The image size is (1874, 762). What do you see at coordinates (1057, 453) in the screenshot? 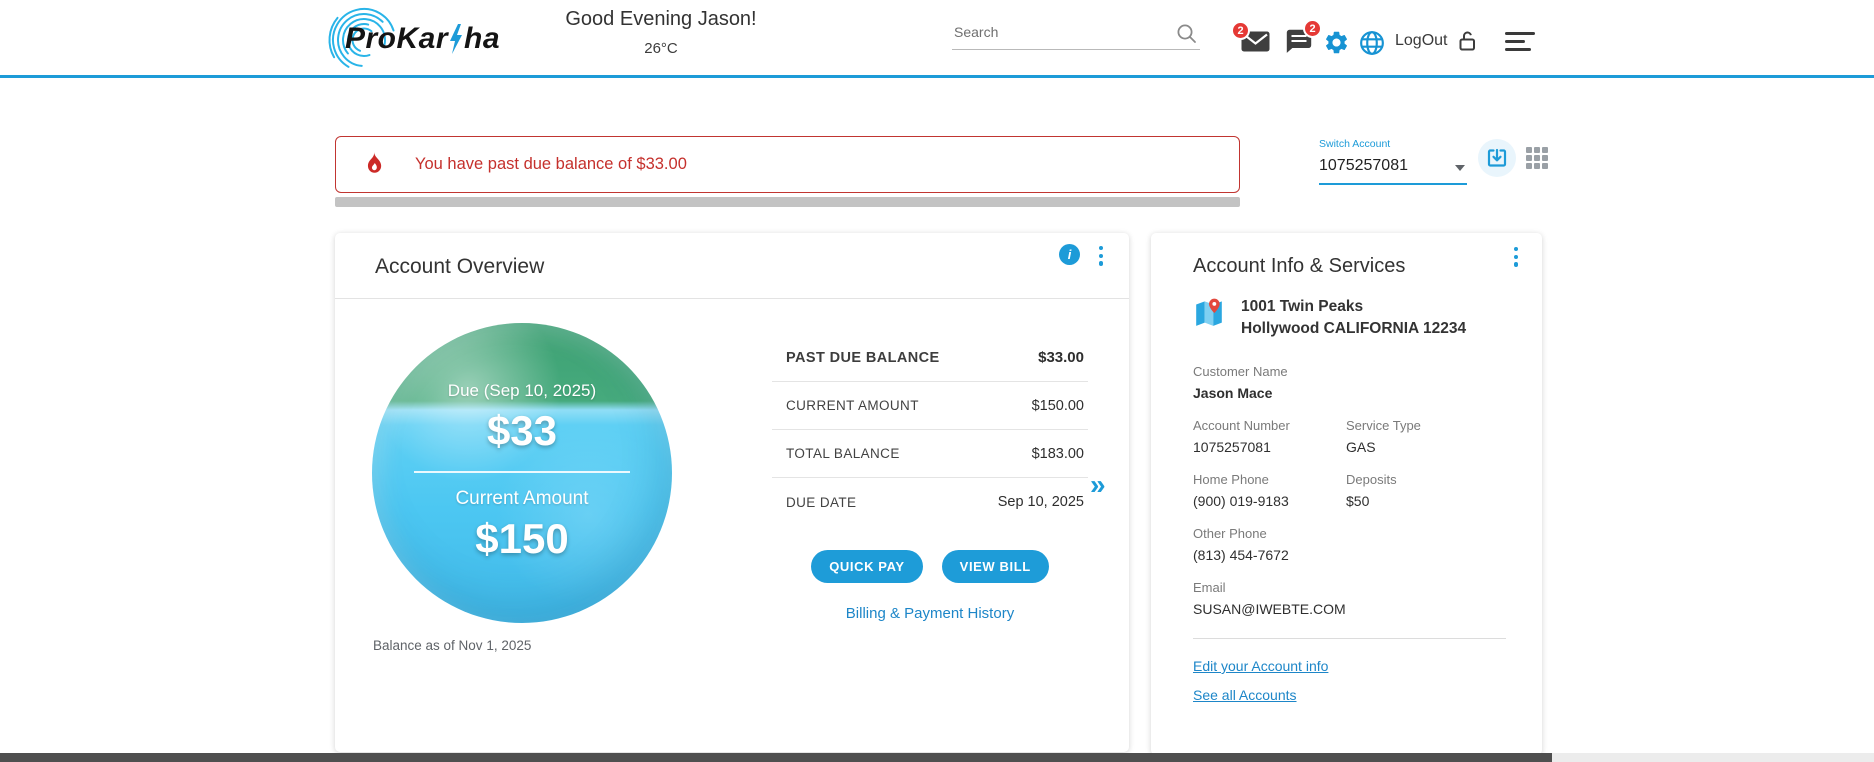
I see `row-value: $183.00` at bounding box center [1057, 453].